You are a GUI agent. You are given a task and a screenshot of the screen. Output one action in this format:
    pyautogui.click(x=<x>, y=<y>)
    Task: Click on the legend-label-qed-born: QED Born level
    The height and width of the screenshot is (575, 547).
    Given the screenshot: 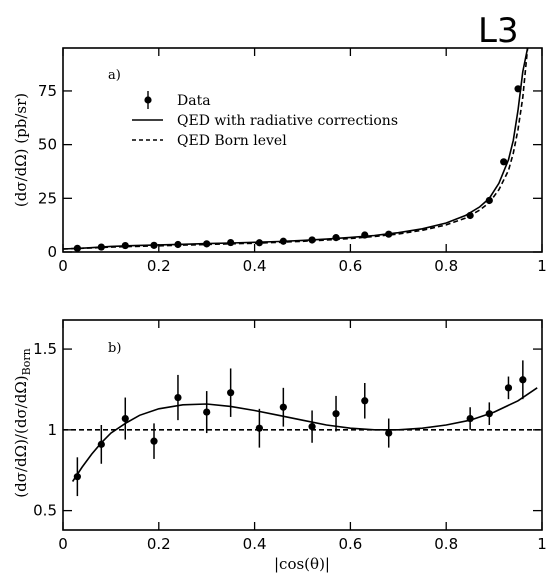 What is the action you would take?
    pyautogui.click(x=232, y=141)
    